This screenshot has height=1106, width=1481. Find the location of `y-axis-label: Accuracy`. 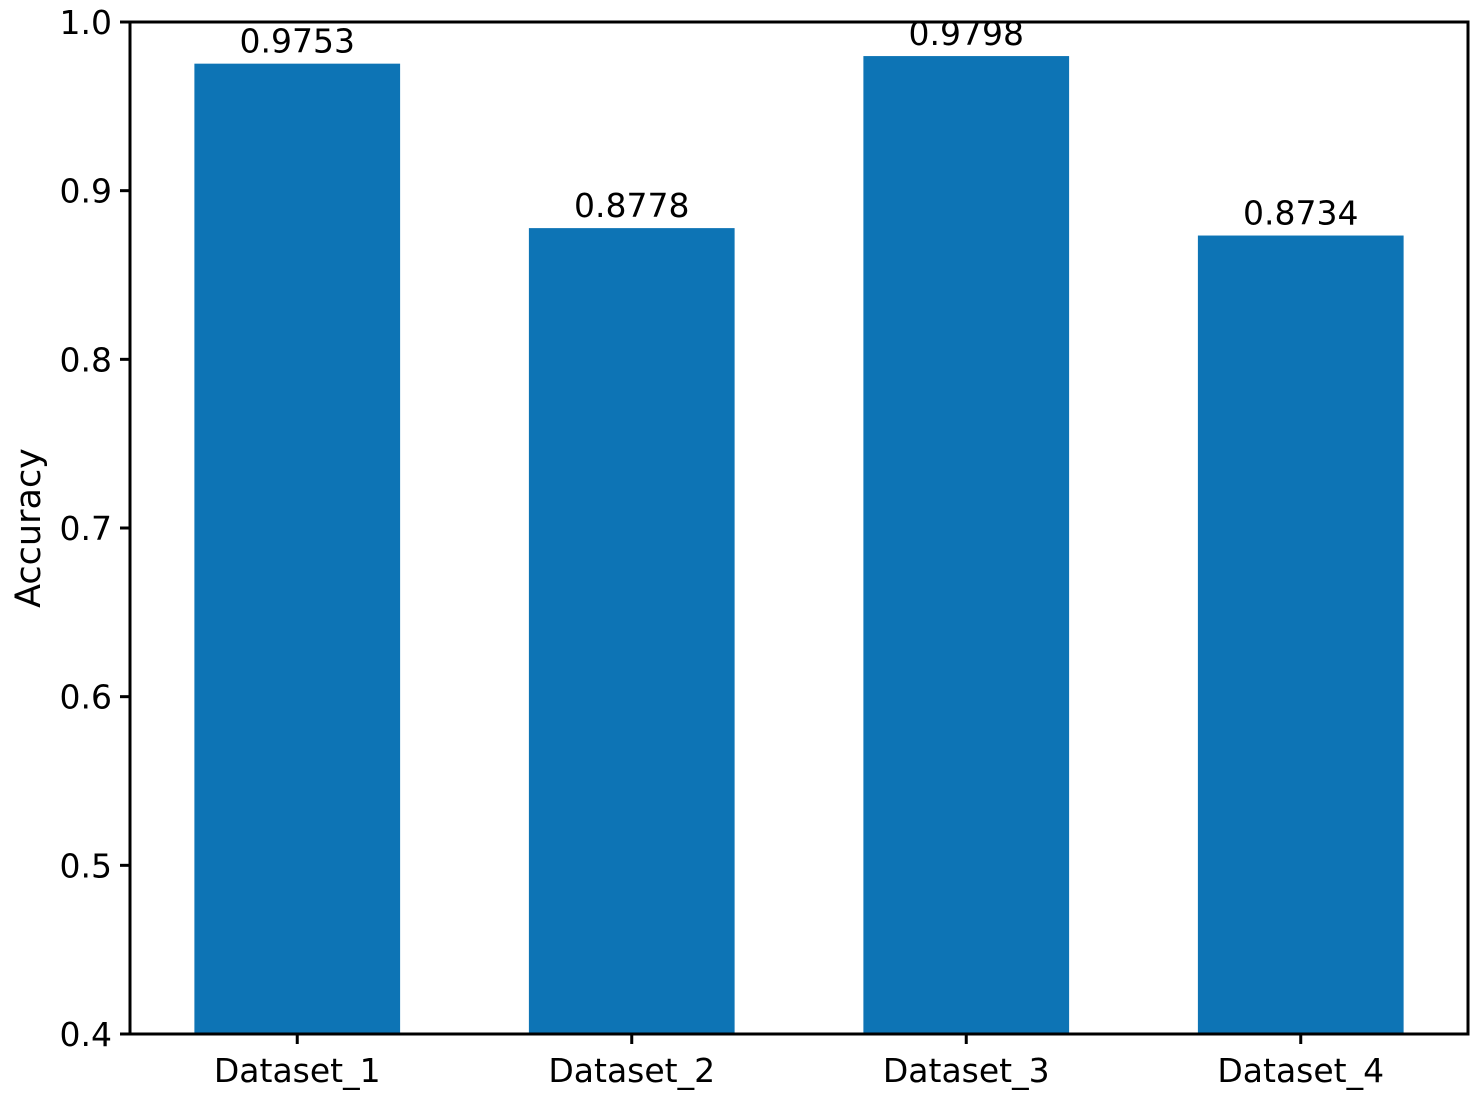

y-axis-label: Accuracy is located at coordinates (29, 528).